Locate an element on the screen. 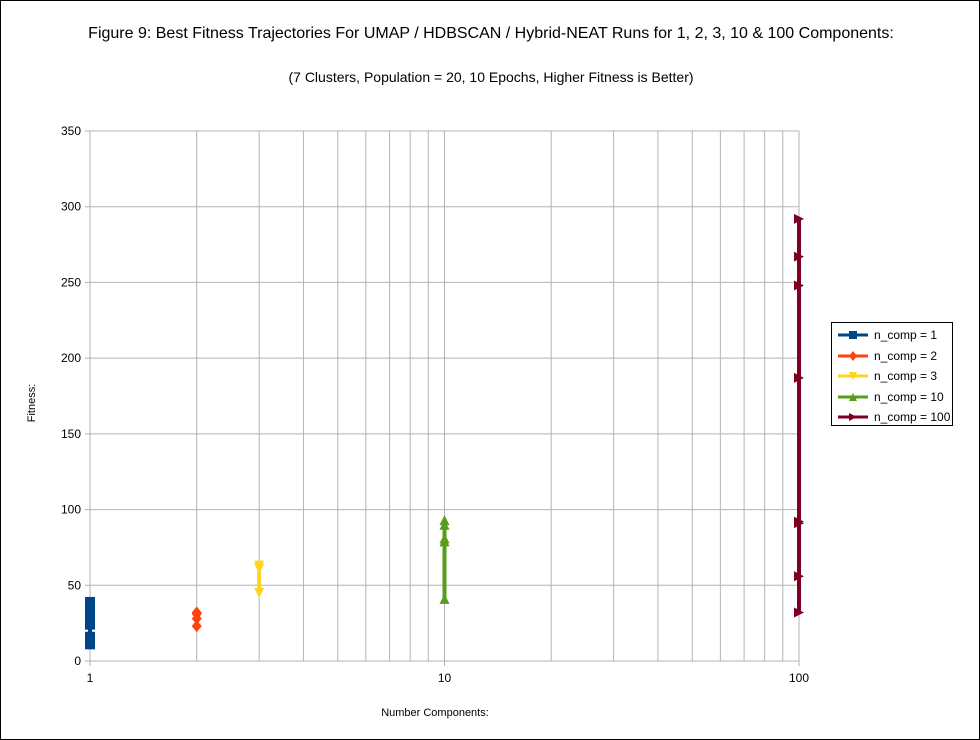 The height and width of the screenshot is (740, 980). legend-label: n_comp = 3 is located at coordinates (906, 376).